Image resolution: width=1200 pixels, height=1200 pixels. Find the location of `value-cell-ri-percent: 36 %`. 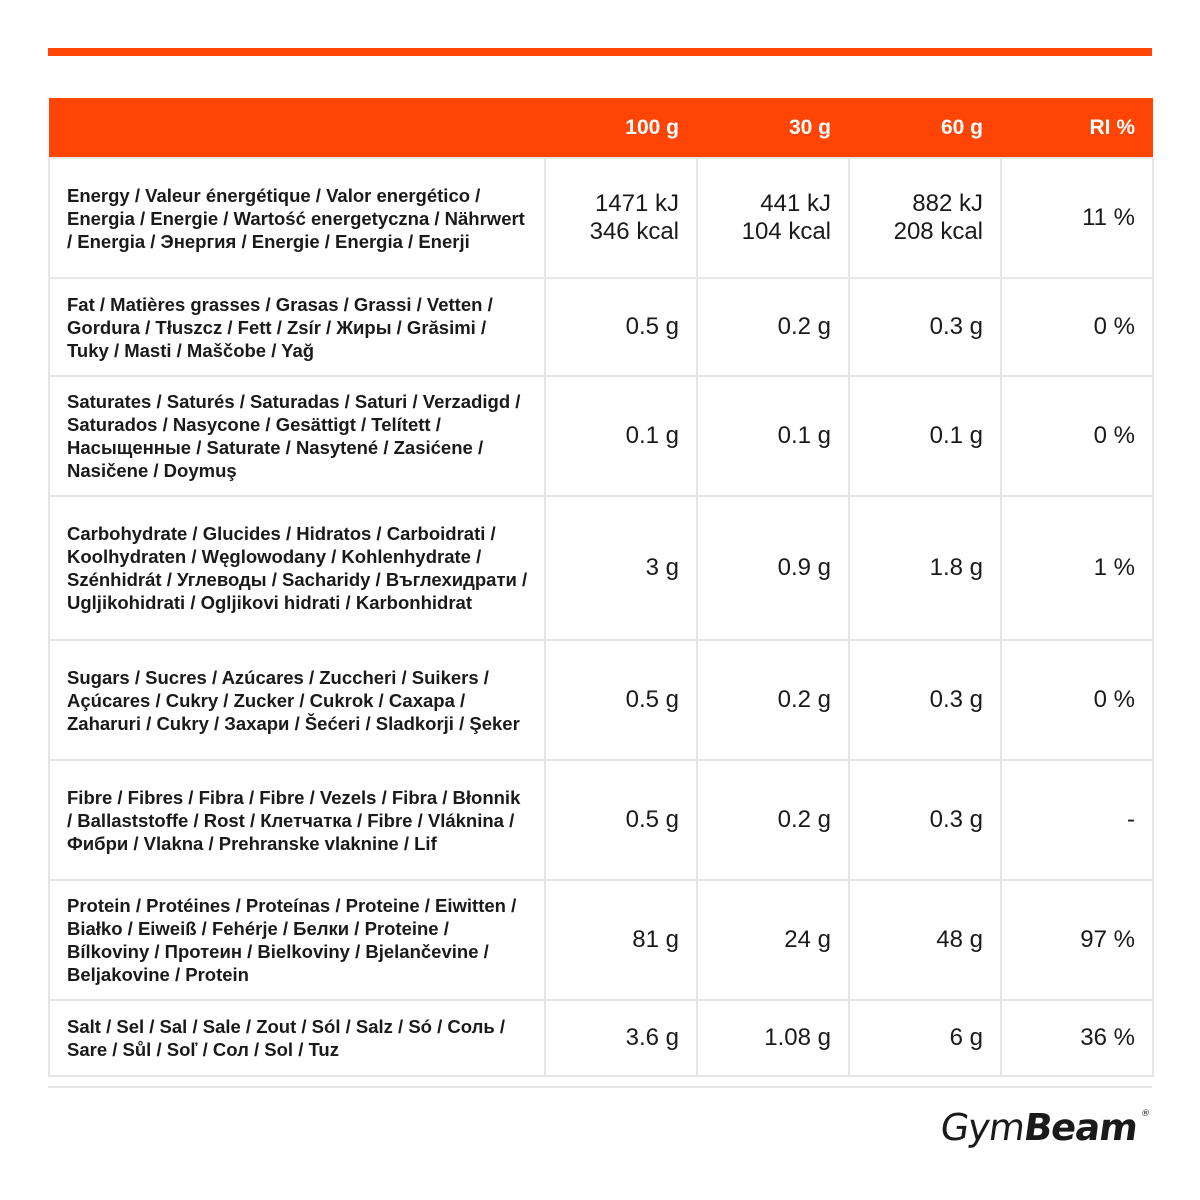

value-cell-ri-percent: 36 % is located at coordinates (1077, 1038).